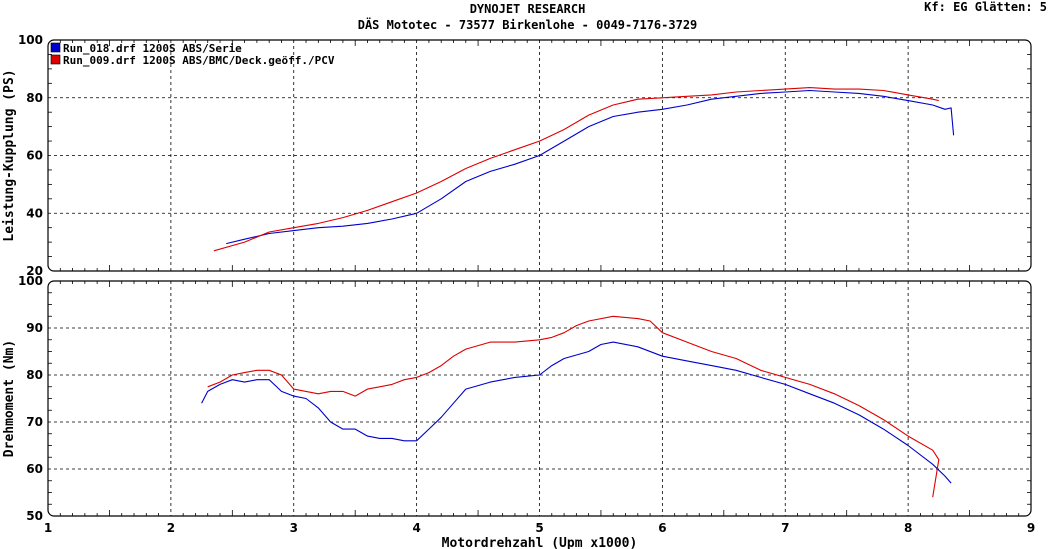 Image resolution: width=1055 pixels, height=549 pixels. I want to click on chart-header-title: DYNOJET RESEARCH, so click(527, 9).